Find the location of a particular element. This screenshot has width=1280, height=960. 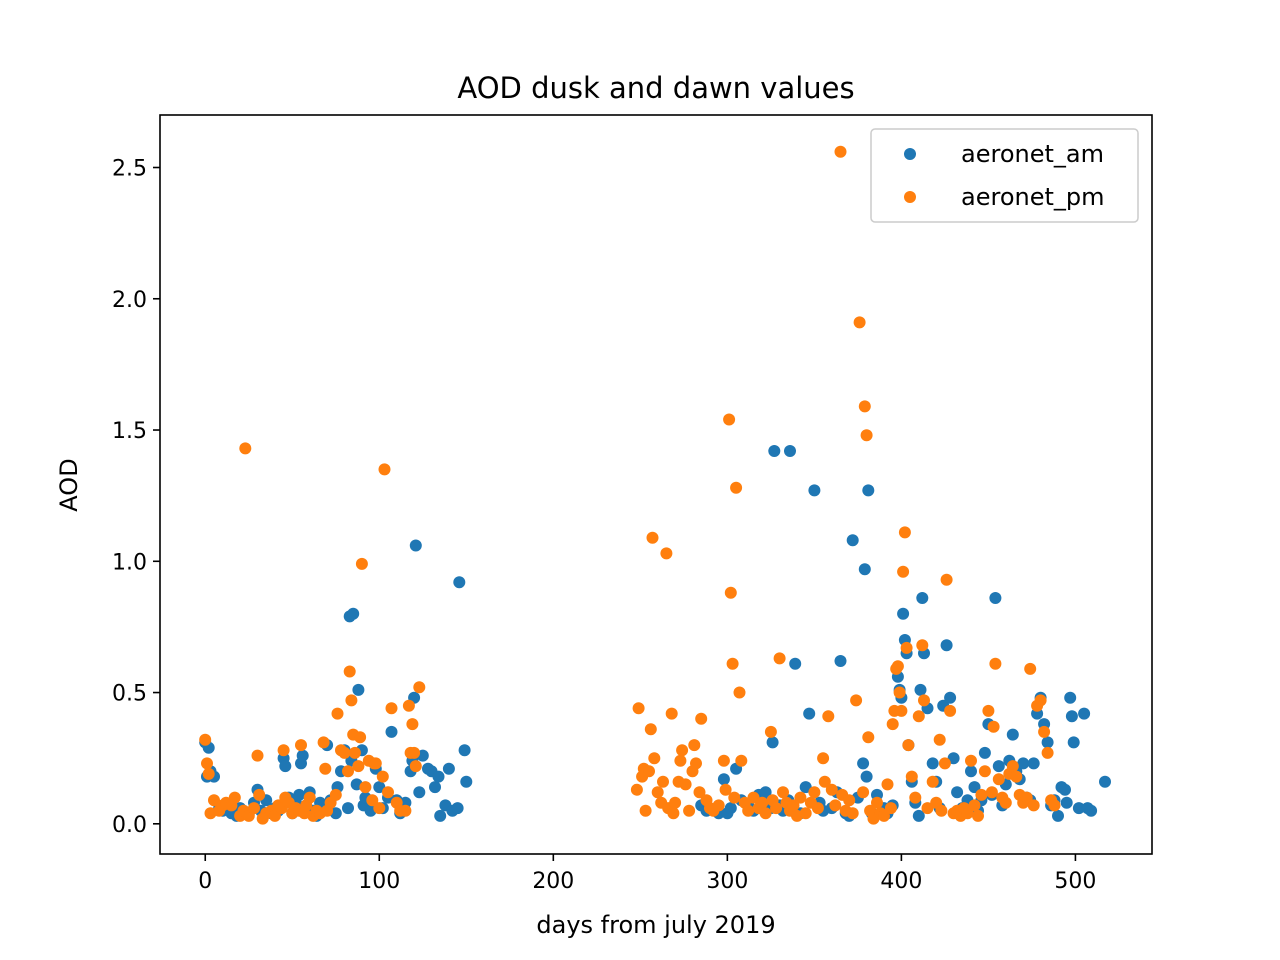

y-tick-label: 1.0 is located at coordinates (129, 562).